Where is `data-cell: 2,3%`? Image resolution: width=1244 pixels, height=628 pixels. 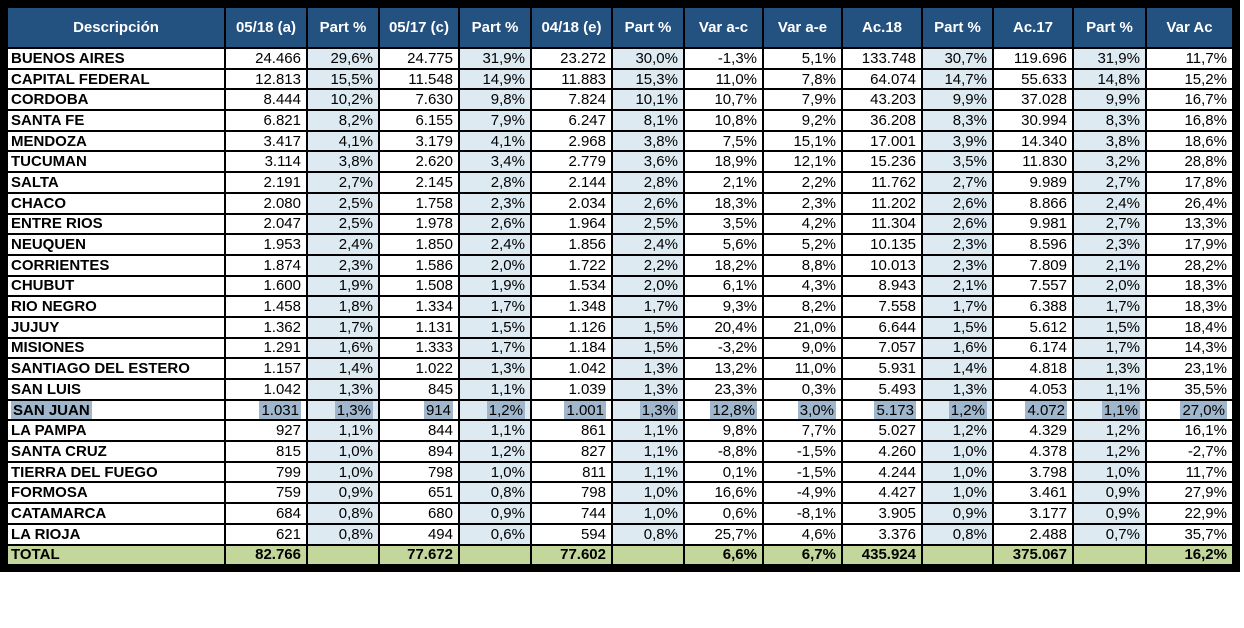
data-cell: 2,3% is located at coordinates (1109, 244).